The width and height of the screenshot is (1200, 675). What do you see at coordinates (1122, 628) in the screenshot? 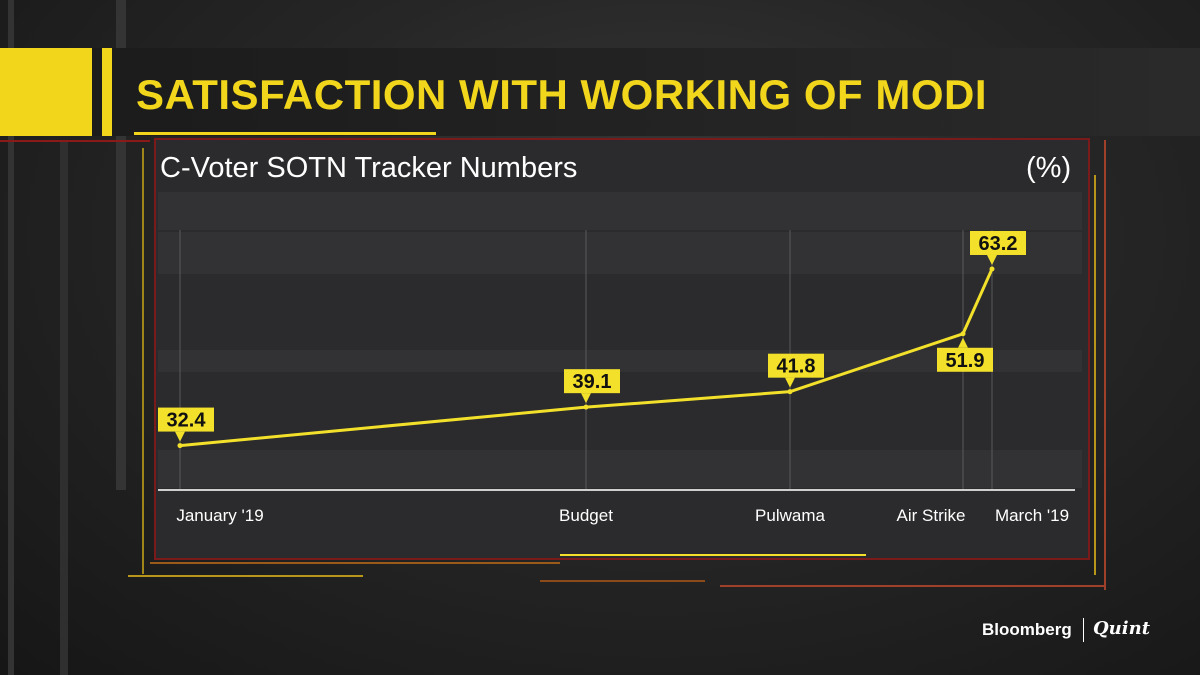
I see `brand-logo-quint: Quint` at bounding box center [1122, 628].